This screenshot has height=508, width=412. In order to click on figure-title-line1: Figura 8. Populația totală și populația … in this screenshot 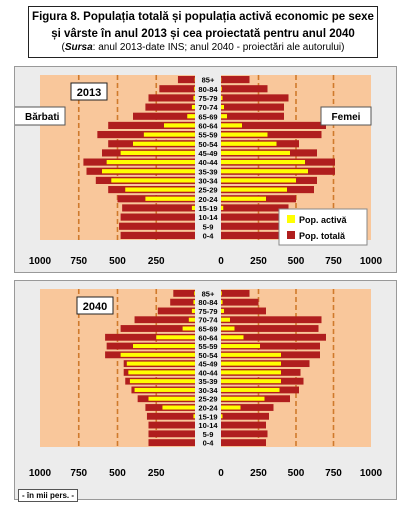, I will do `click(203, 17)`.